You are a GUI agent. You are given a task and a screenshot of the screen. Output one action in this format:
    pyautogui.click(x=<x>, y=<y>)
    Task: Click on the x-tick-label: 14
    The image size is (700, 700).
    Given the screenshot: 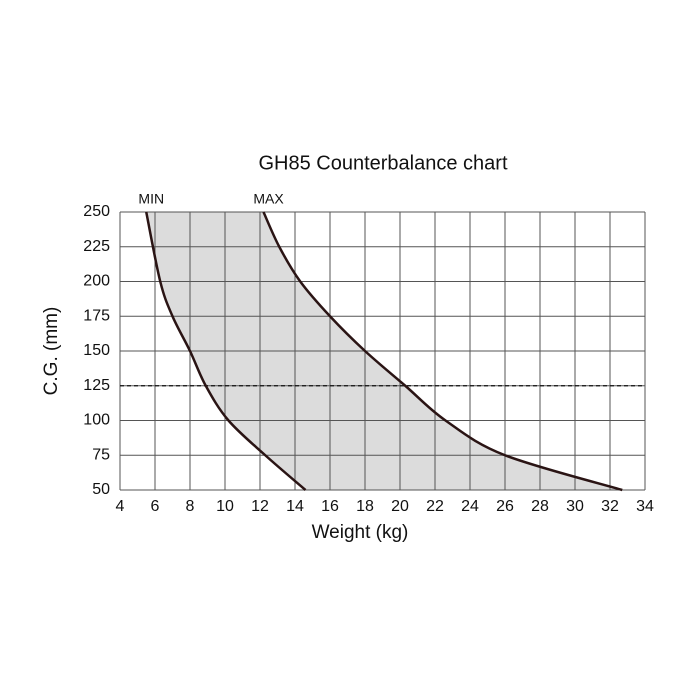 What is the action you would take?
    pyautogui.click(x=295, y=506)
    